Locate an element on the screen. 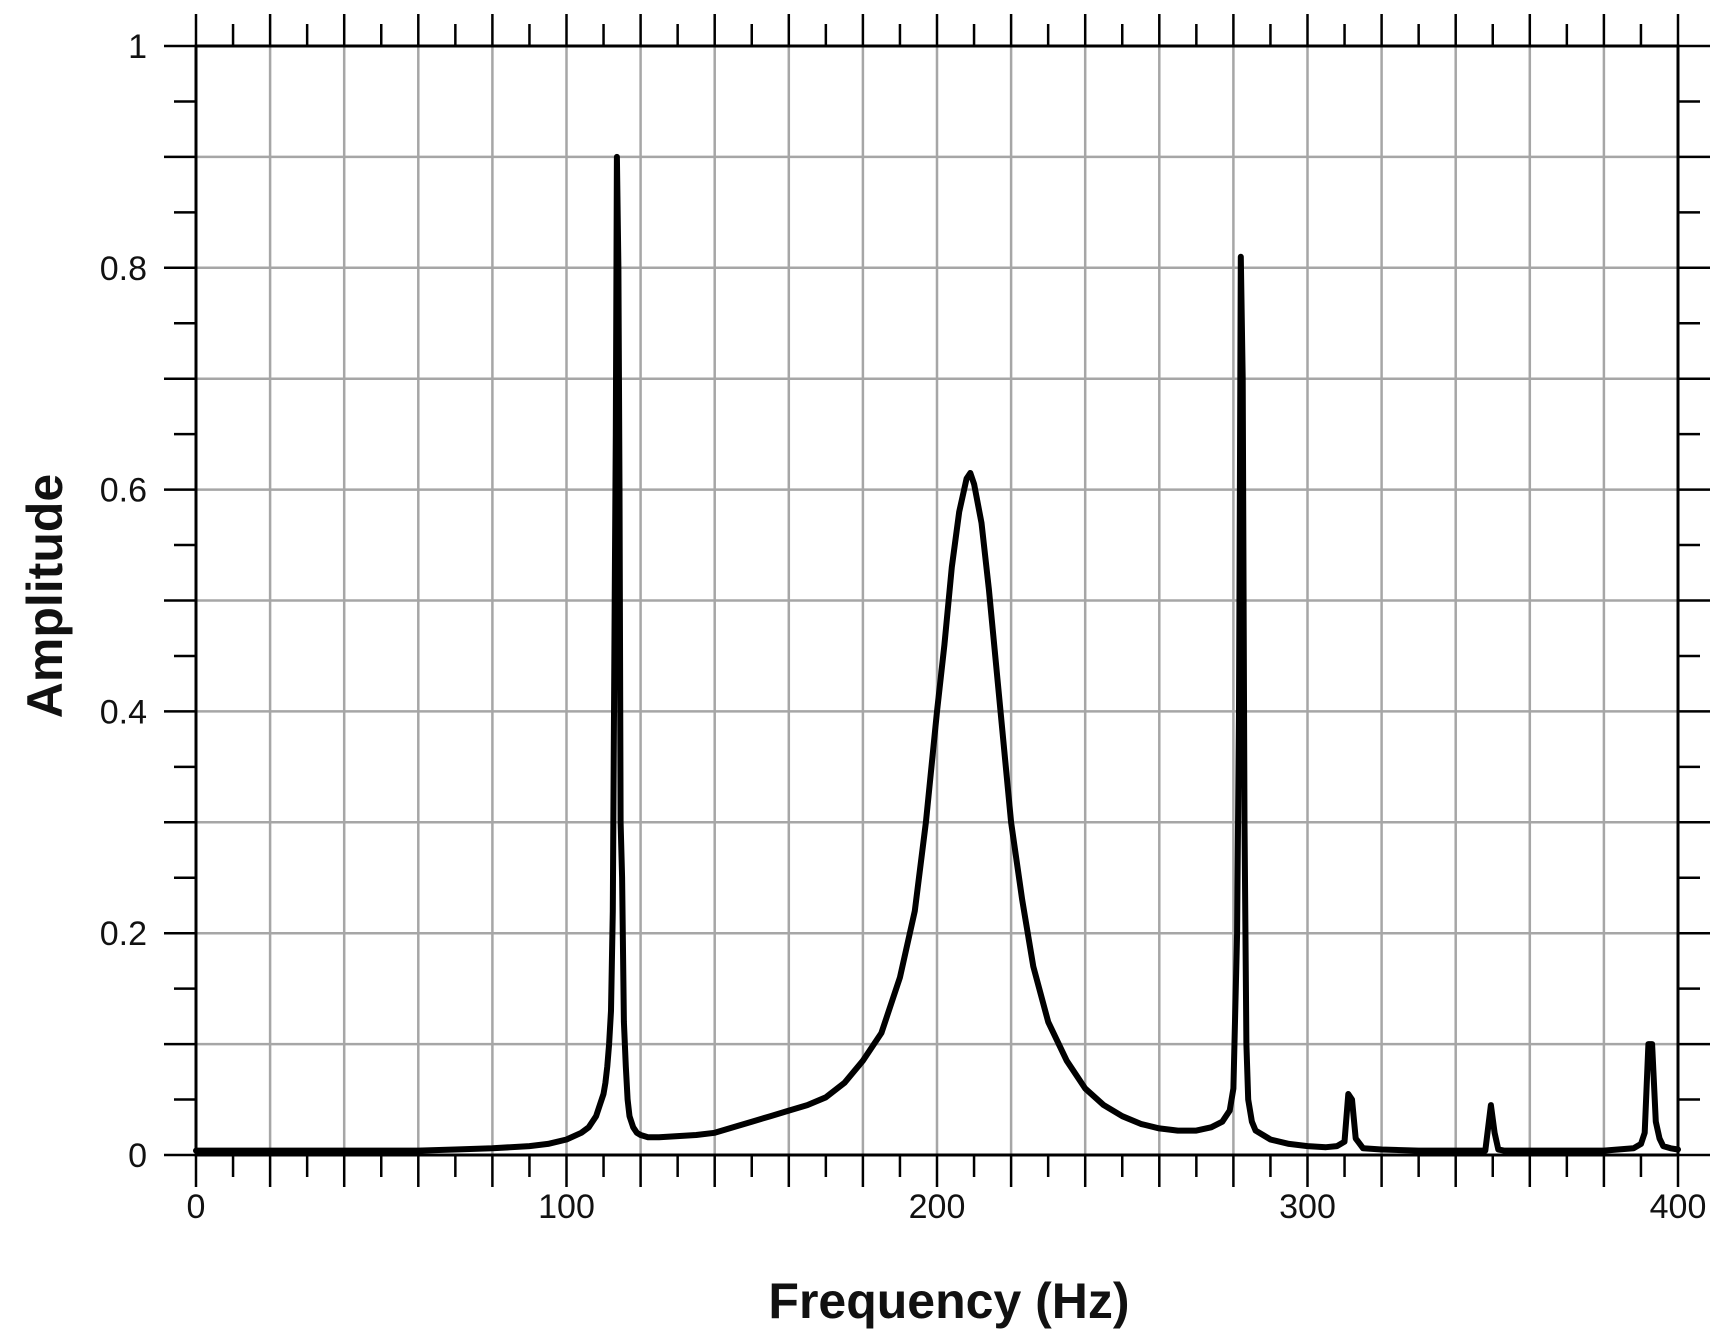  x-tick-label: 400 is located at coordinates (1678, 1207).